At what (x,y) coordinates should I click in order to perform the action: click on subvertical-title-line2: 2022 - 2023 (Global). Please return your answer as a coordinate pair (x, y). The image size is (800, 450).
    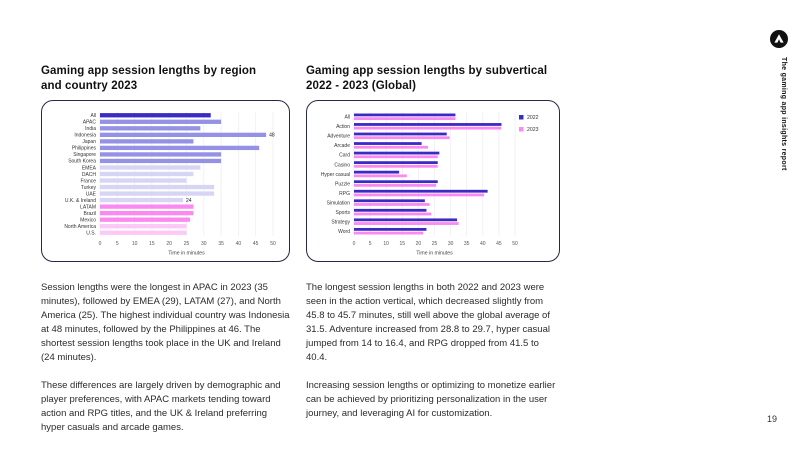
    Looking at the image, I should click on (361, 85).